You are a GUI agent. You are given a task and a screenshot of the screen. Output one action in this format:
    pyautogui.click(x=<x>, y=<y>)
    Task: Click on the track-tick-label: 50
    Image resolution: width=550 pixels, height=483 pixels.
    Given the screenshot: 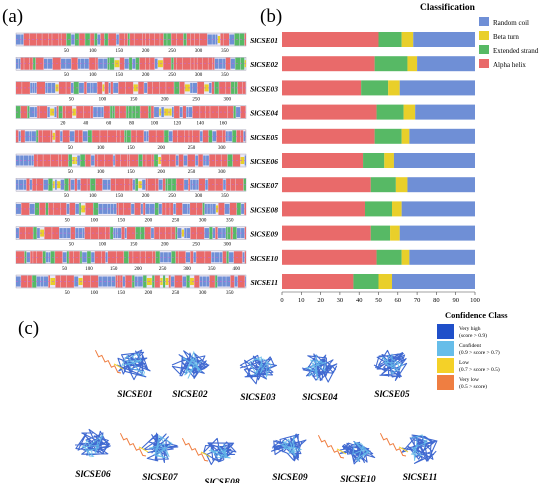 What is the action you would take?
    pyautogui.click(x=71, y=148)
    